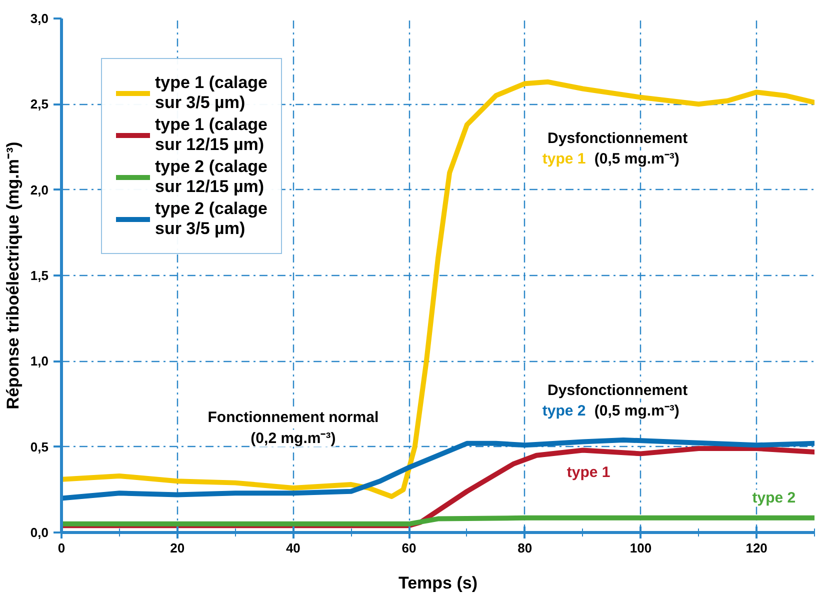 This screenshot has height=595, width=818. I want to click on legend-label: type 1 (calage sur 12/15 µm), so click(211, 135).